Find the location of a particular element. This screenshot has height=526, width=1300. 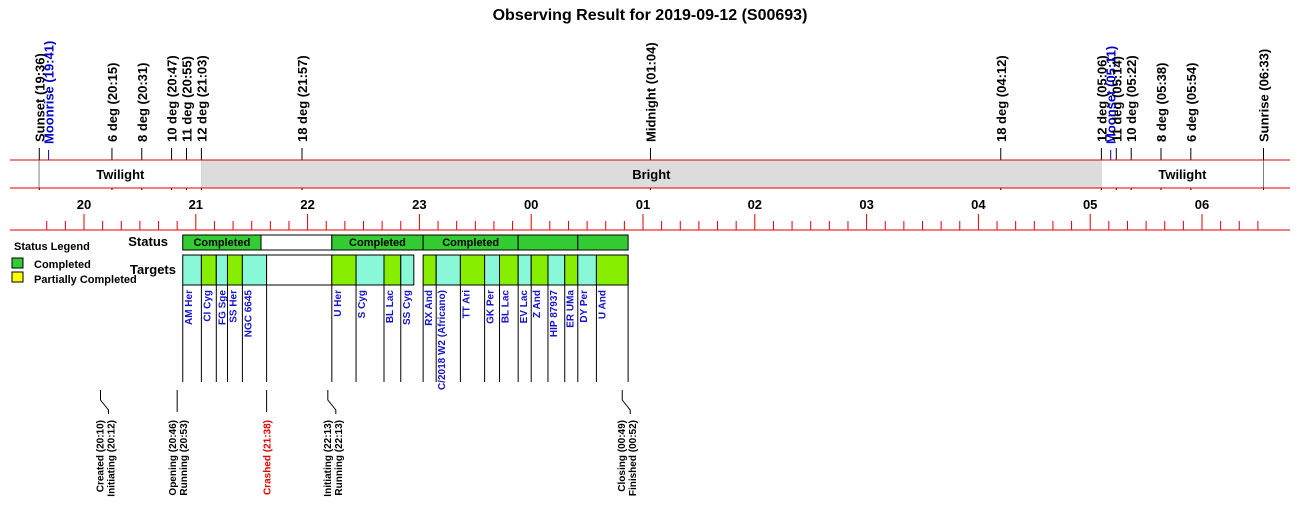

target-label-tt-ari: TT Ari is located at coordinates (466, 304).